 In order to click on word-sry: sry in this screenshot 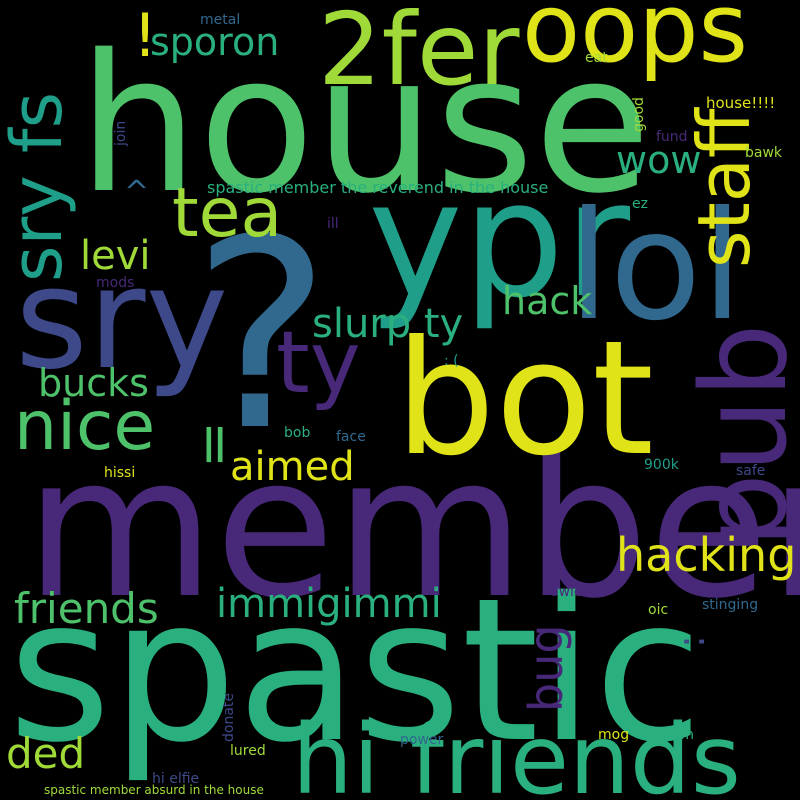, I will do `click(122, 319)`.